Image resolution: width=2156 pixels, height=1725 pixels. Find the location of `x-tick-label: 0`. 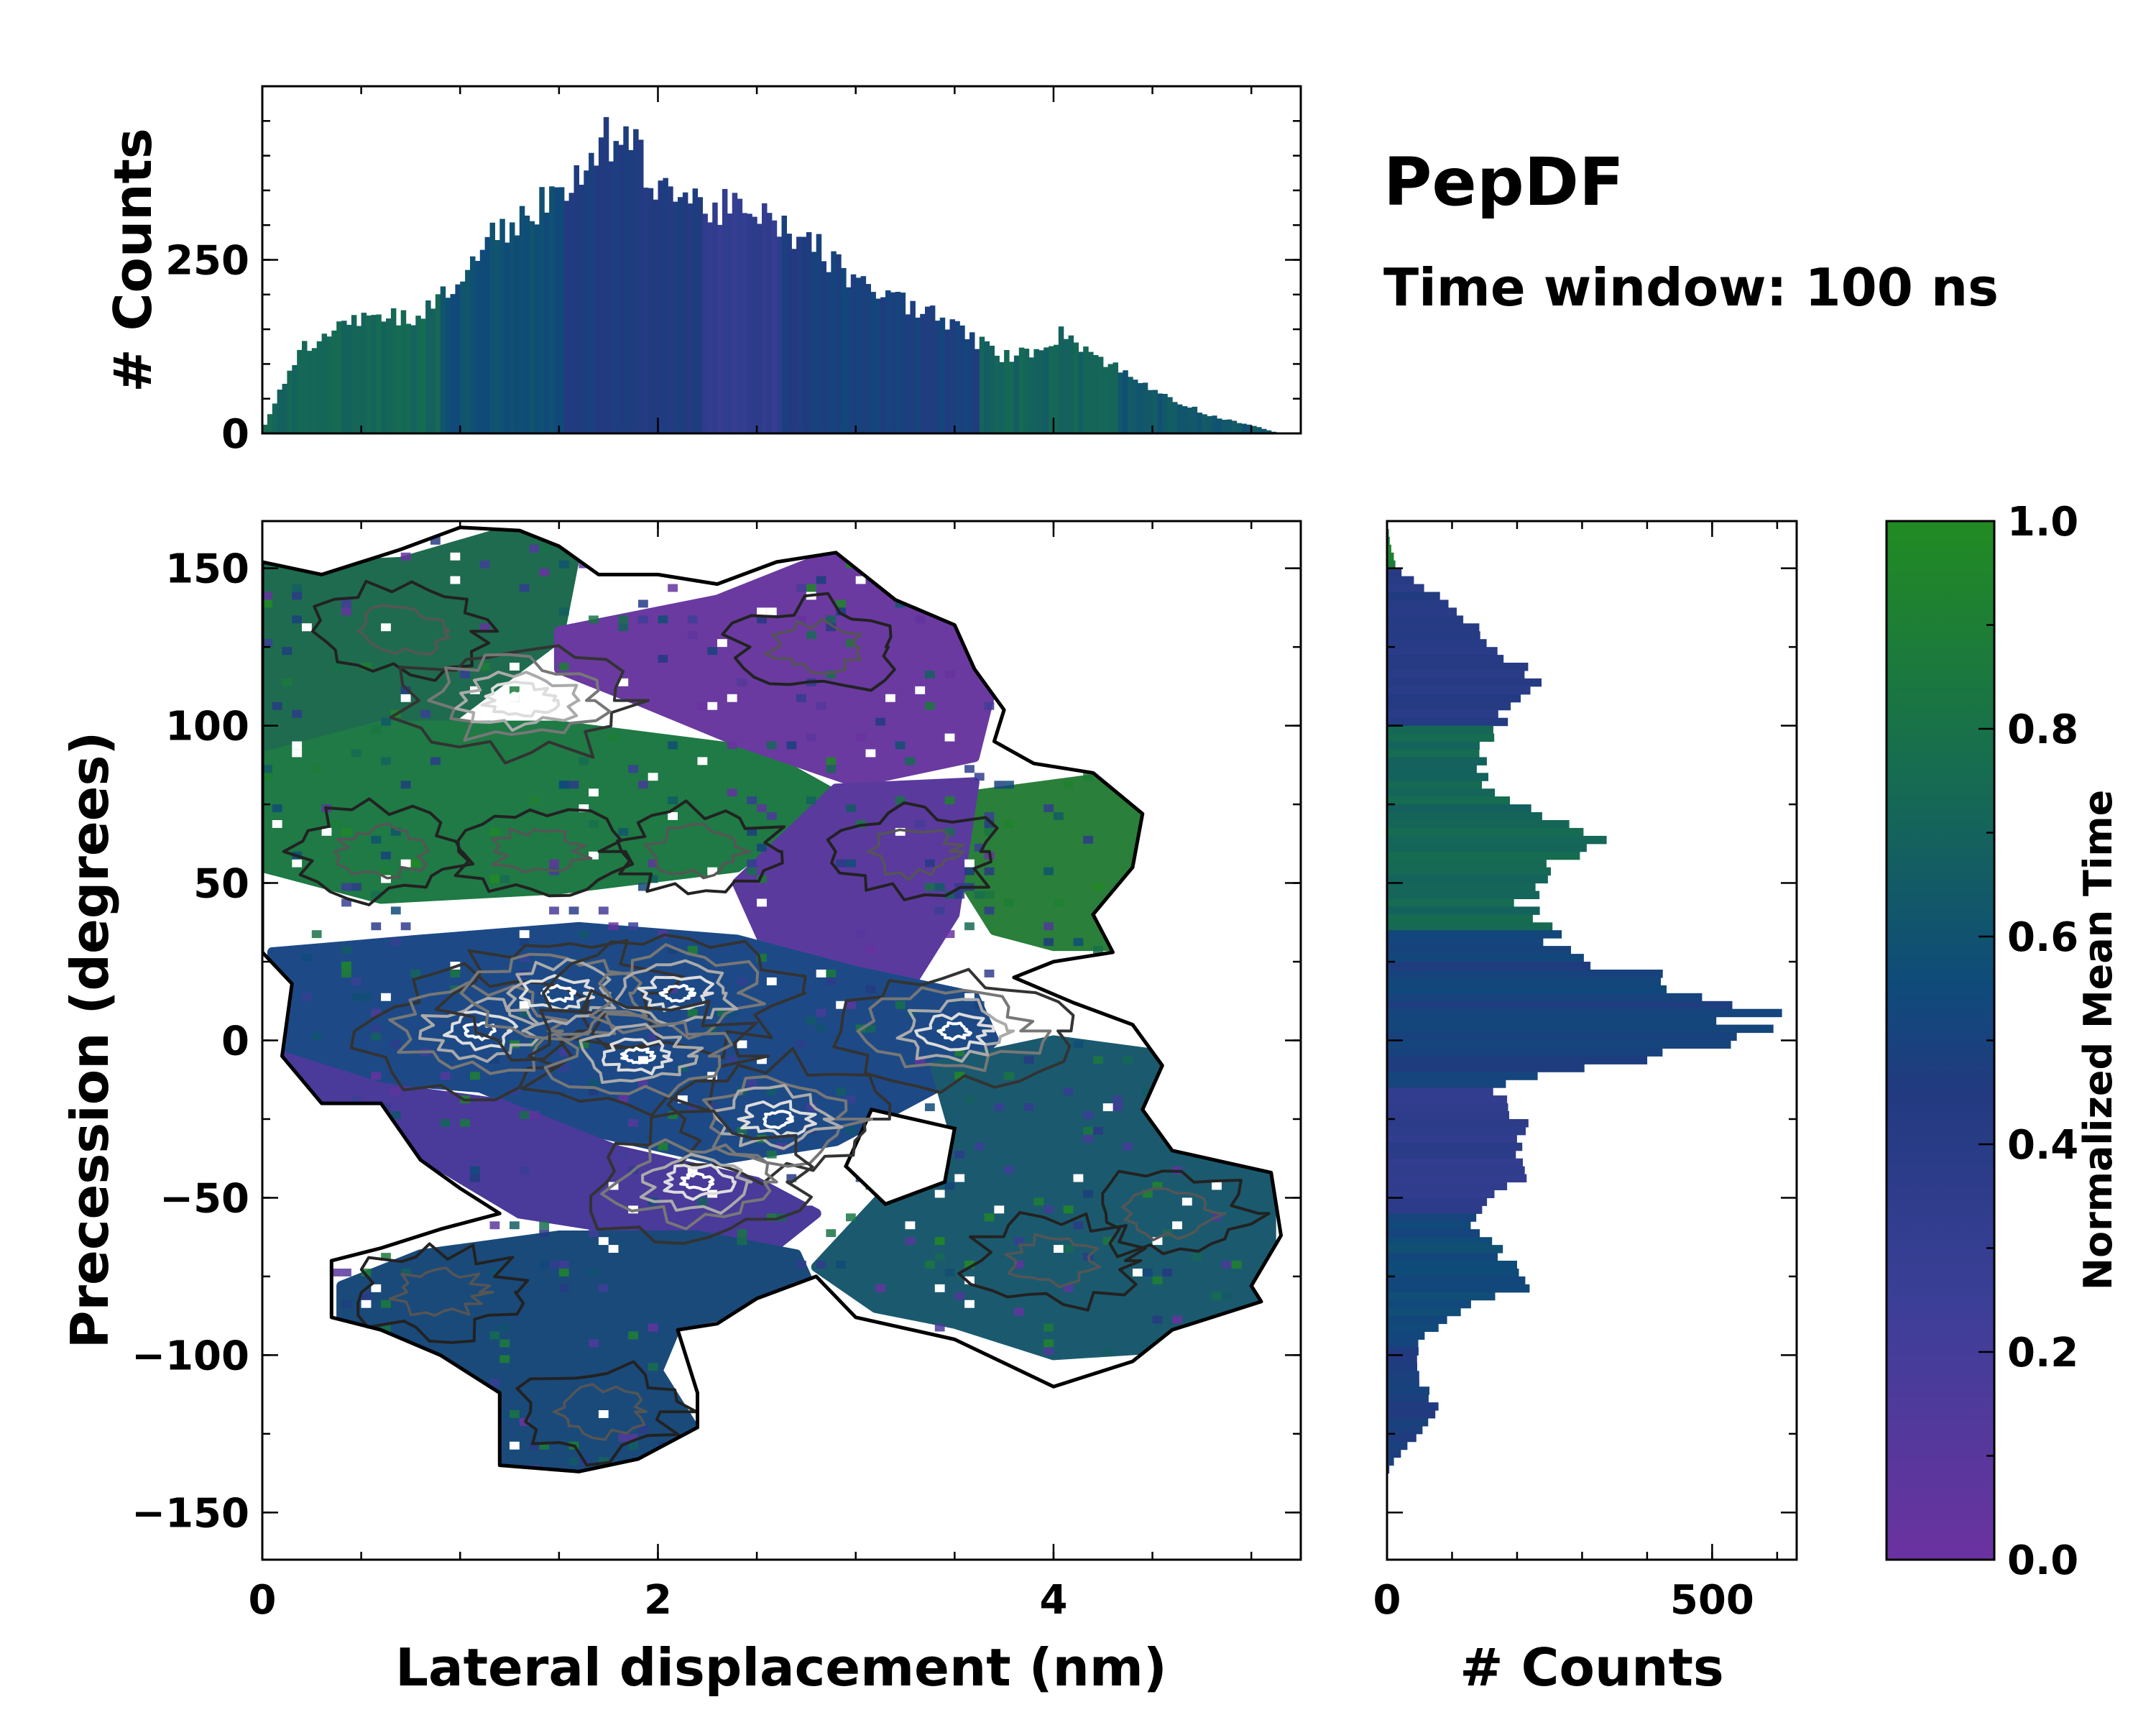

x-tick-label: 0 is located at coordinates (263, 1600).